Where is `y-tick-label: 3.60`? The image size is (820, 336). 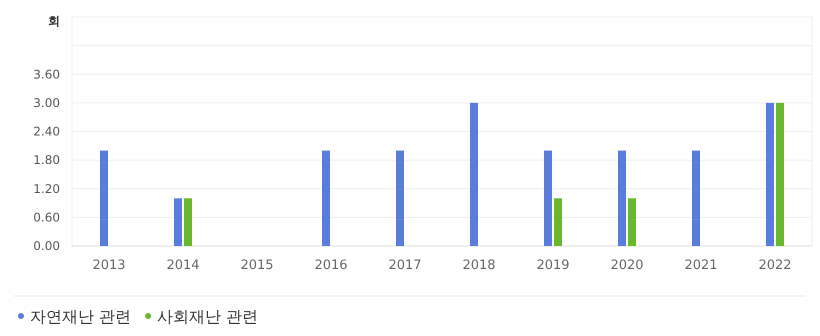 y-tick-label: 3.60 is located at coordinates (46, 74).